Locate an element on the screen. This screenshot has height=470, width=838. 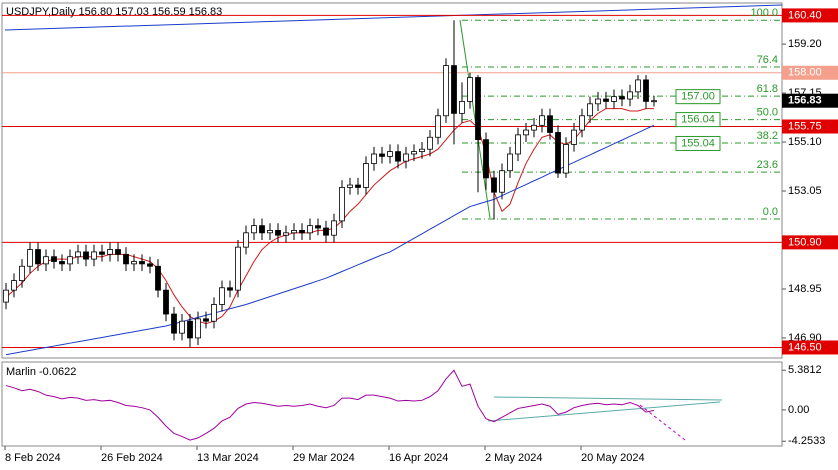
osc-trend-line is located at coordinates (604, 411).